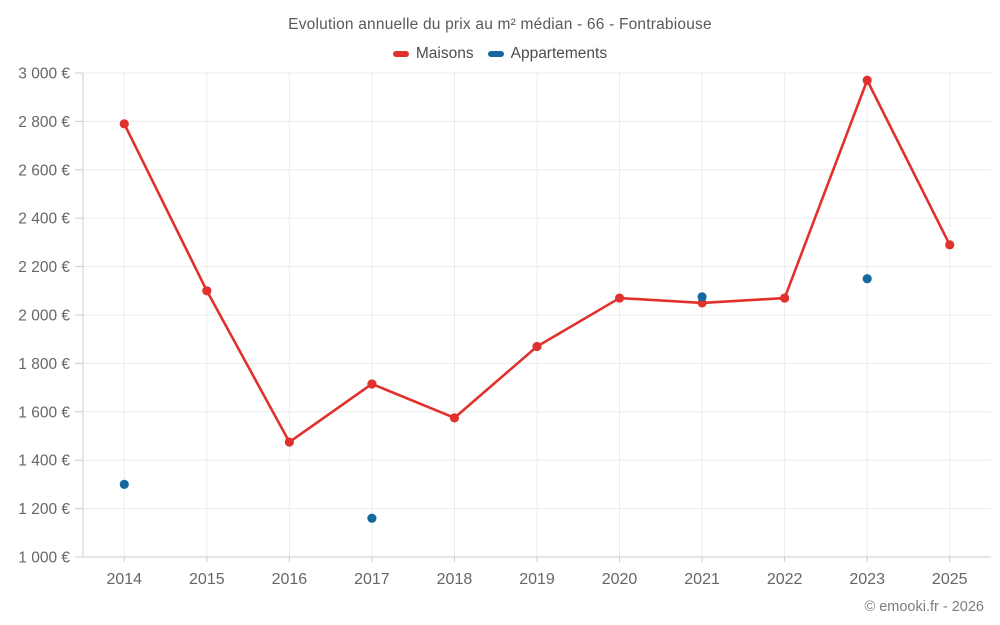  What do you see at coordinates (702, 579) in the screenshot?
I see `x-tick-label: 2021` at bounding box center [702, 579].